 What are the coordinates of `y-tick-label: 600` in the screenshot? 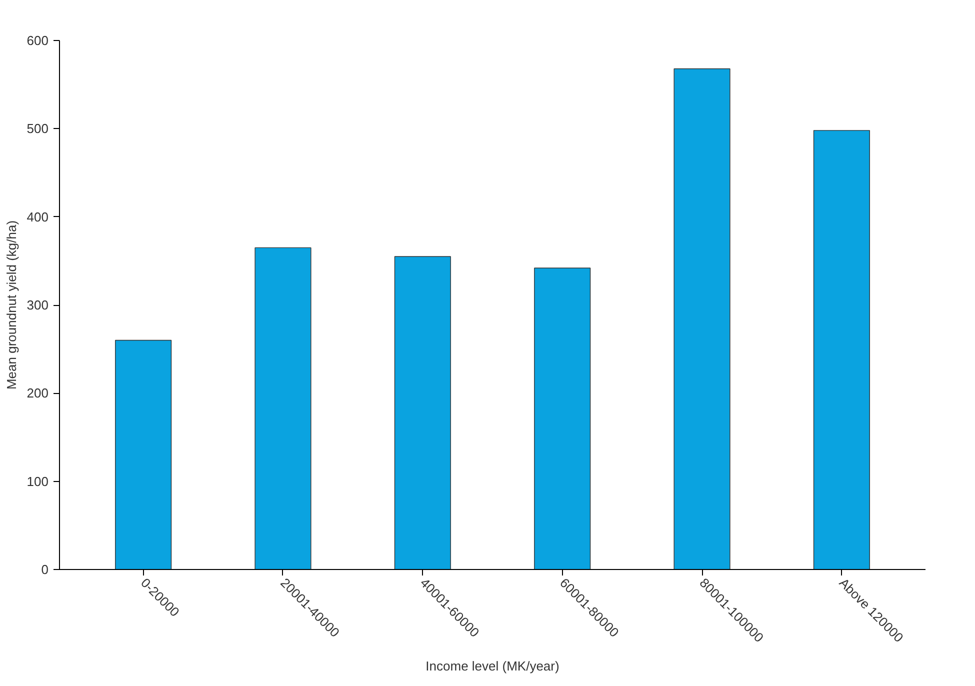 It's located at (37, 40).